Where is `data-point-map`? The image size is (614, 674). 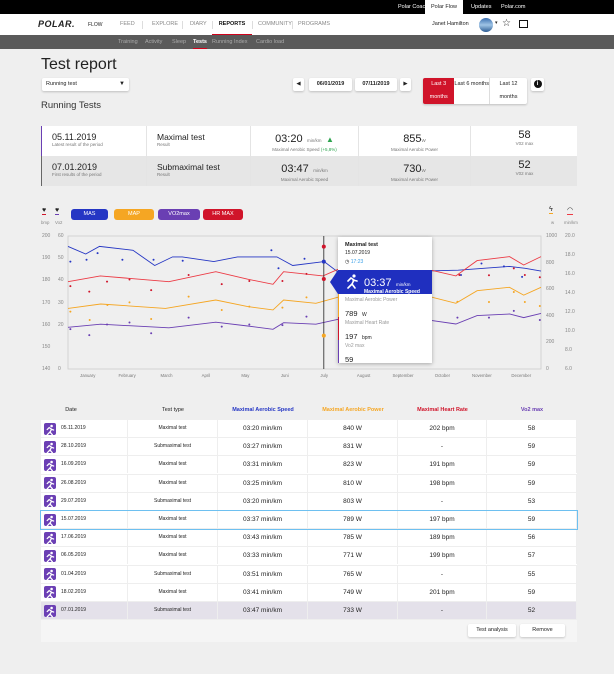
data-point-map is located at coordinates (306, 297).